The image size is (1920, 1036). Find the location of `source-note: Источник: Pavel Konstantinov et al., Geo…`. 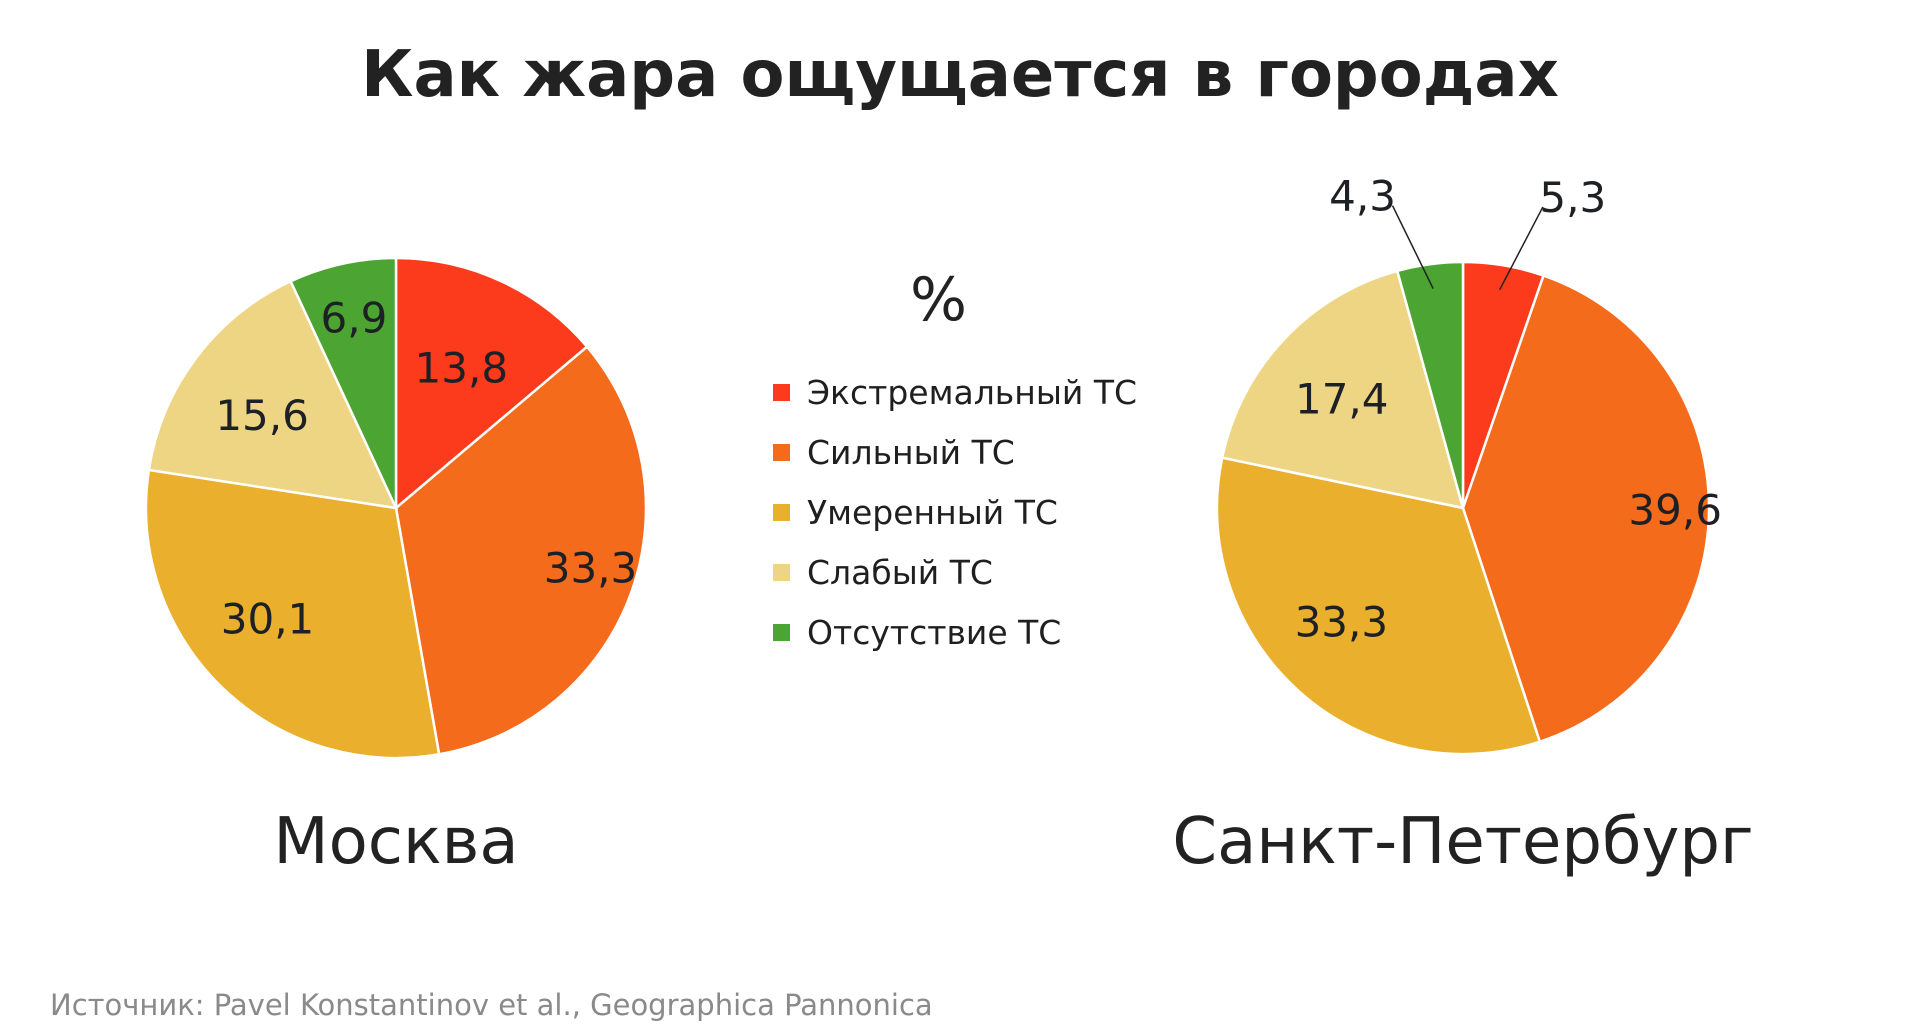

source-note: Источник: Pavel Konstantinov et al., Geo… is located at coordinates (491, 1005).